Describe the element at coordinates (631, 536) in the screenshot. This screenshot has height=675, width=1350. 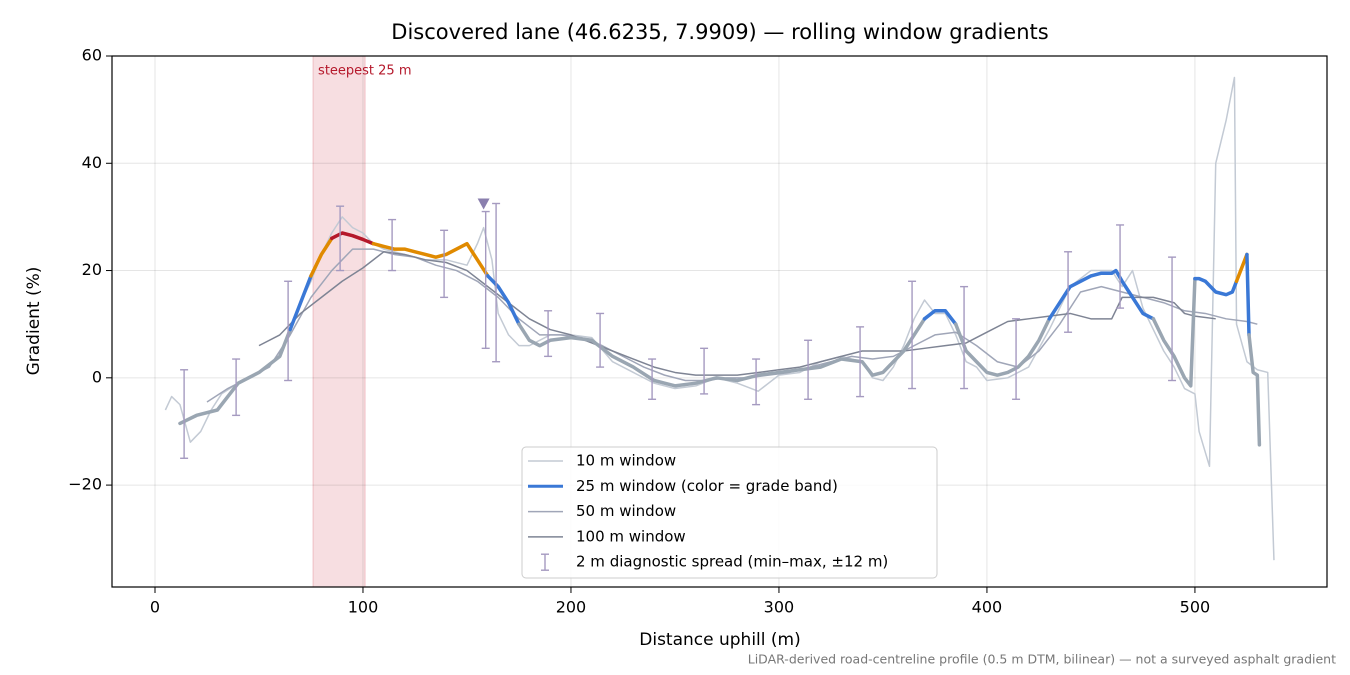
I see `legend-label: 100 m window` at that location.